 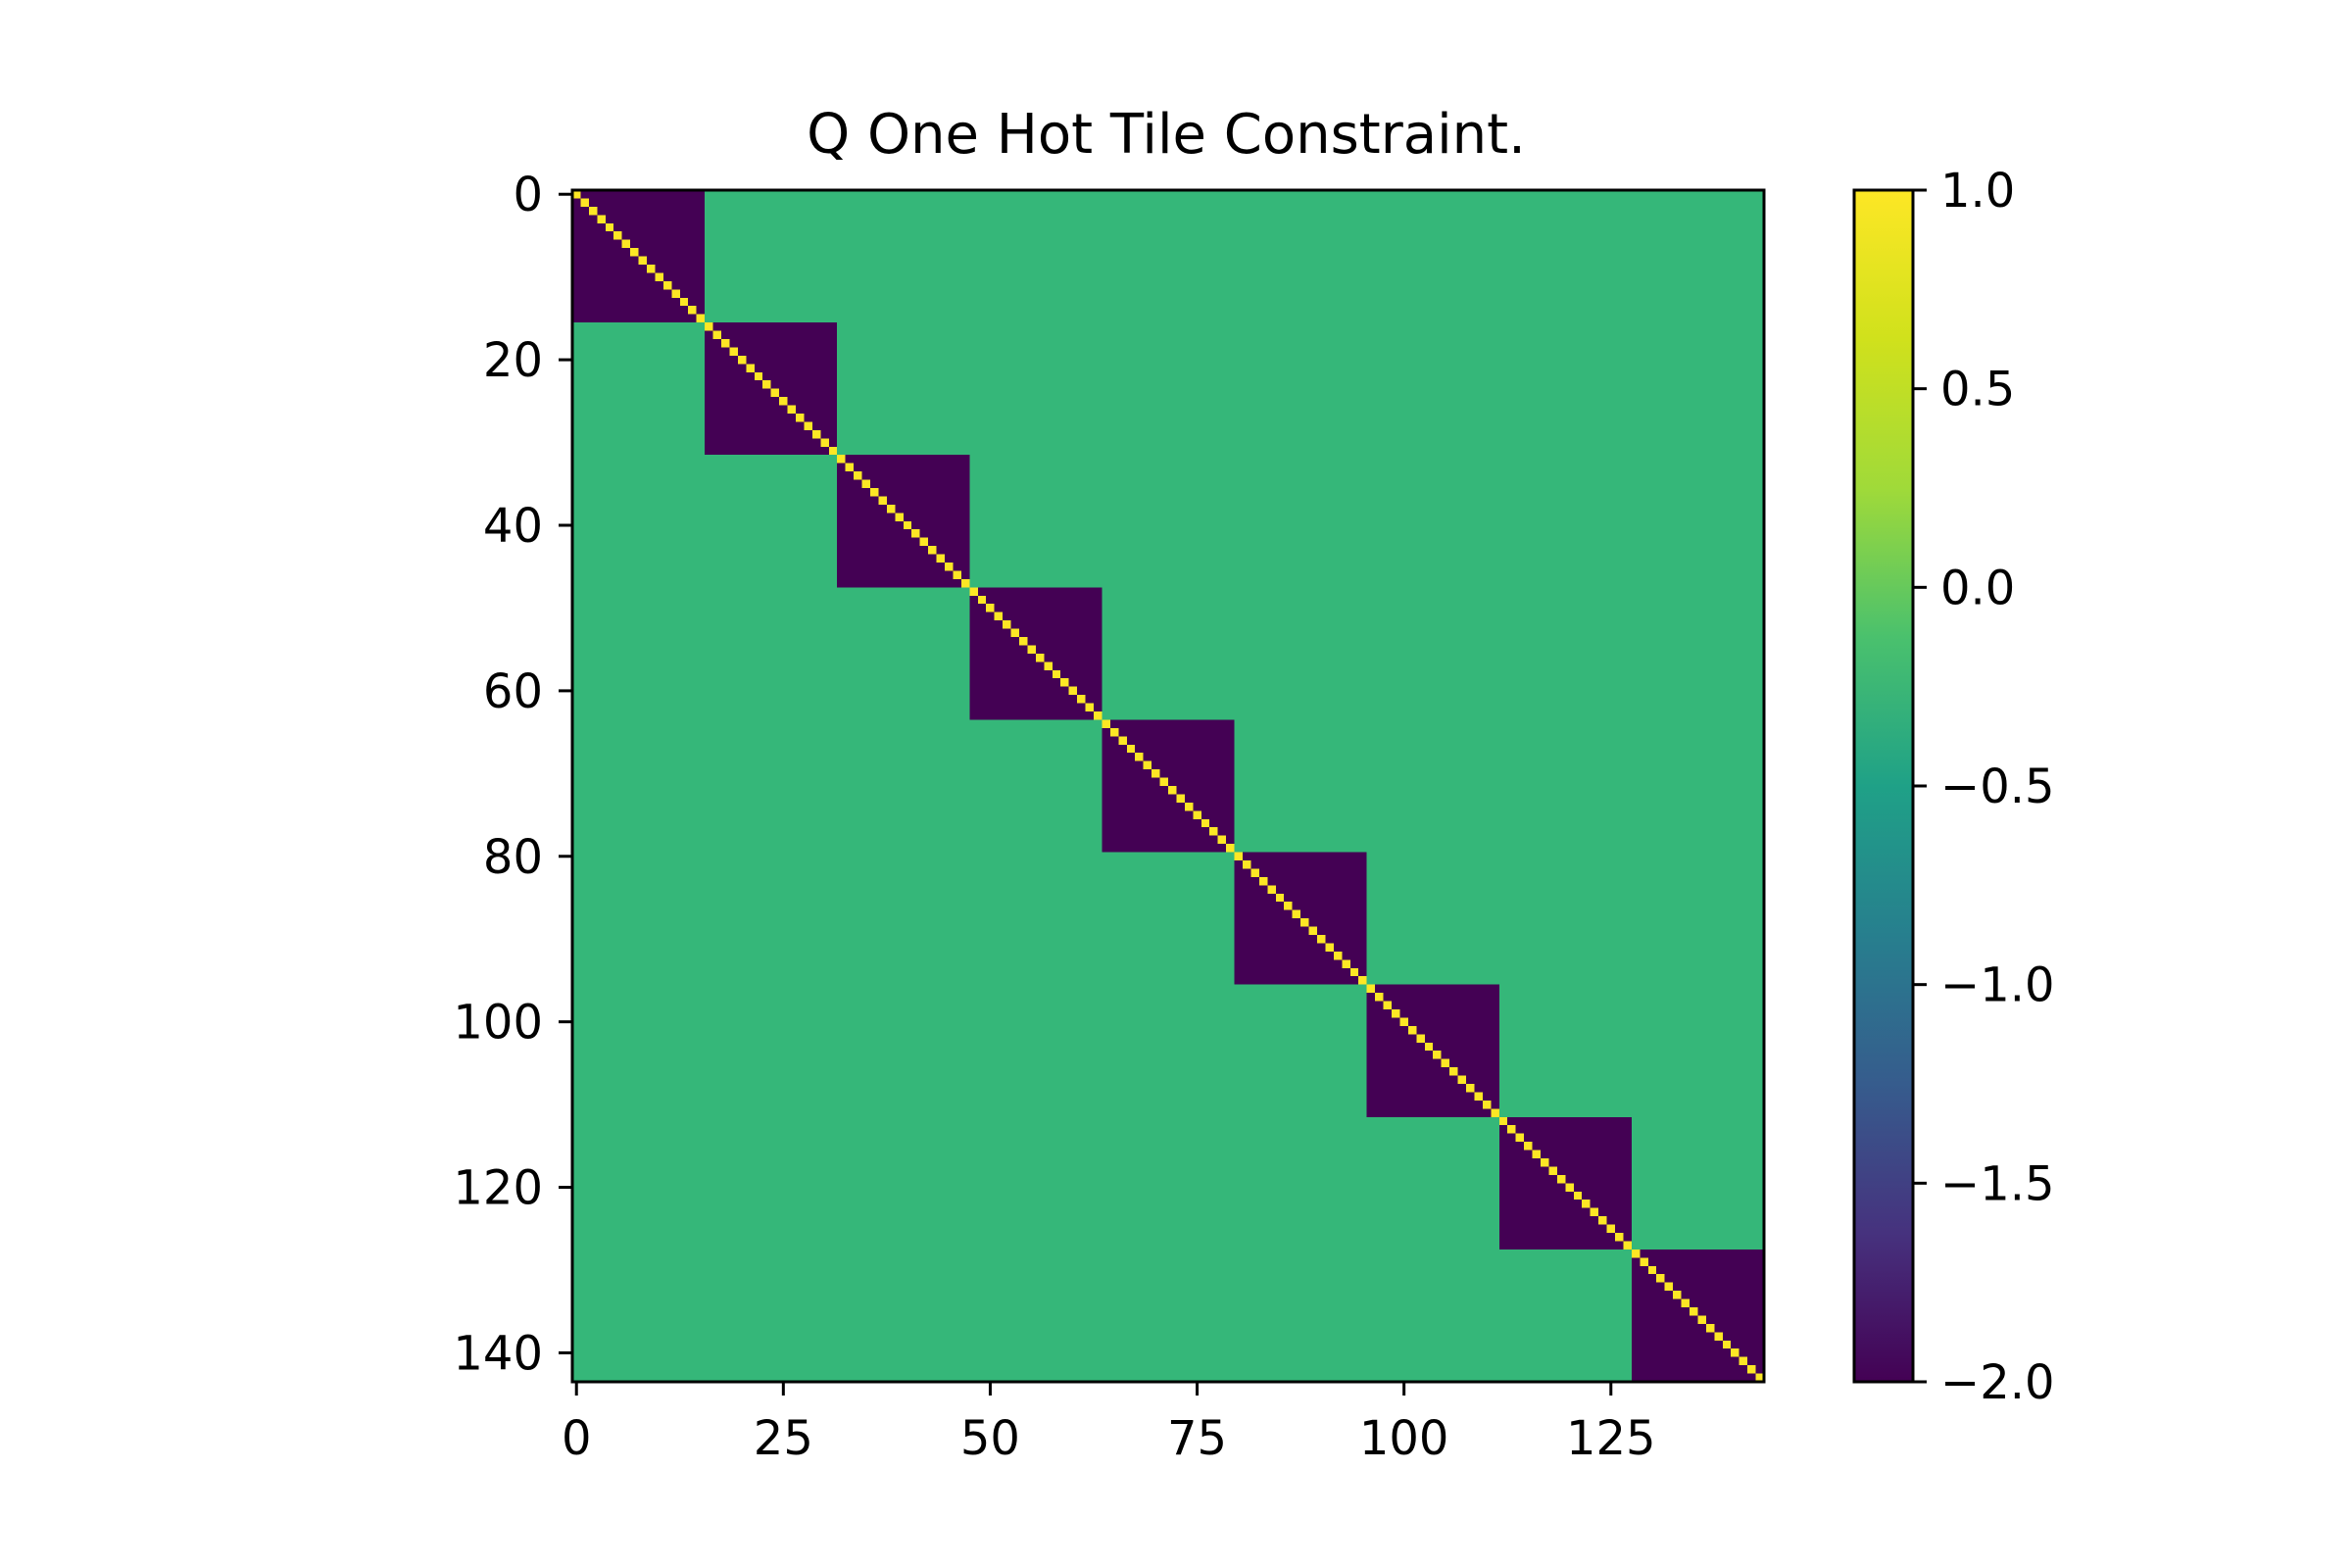 What do you see at coordinates (990, 1438) in the screenshot?
I see `x-tick-label: 50` at bounding box center [990, 1438].